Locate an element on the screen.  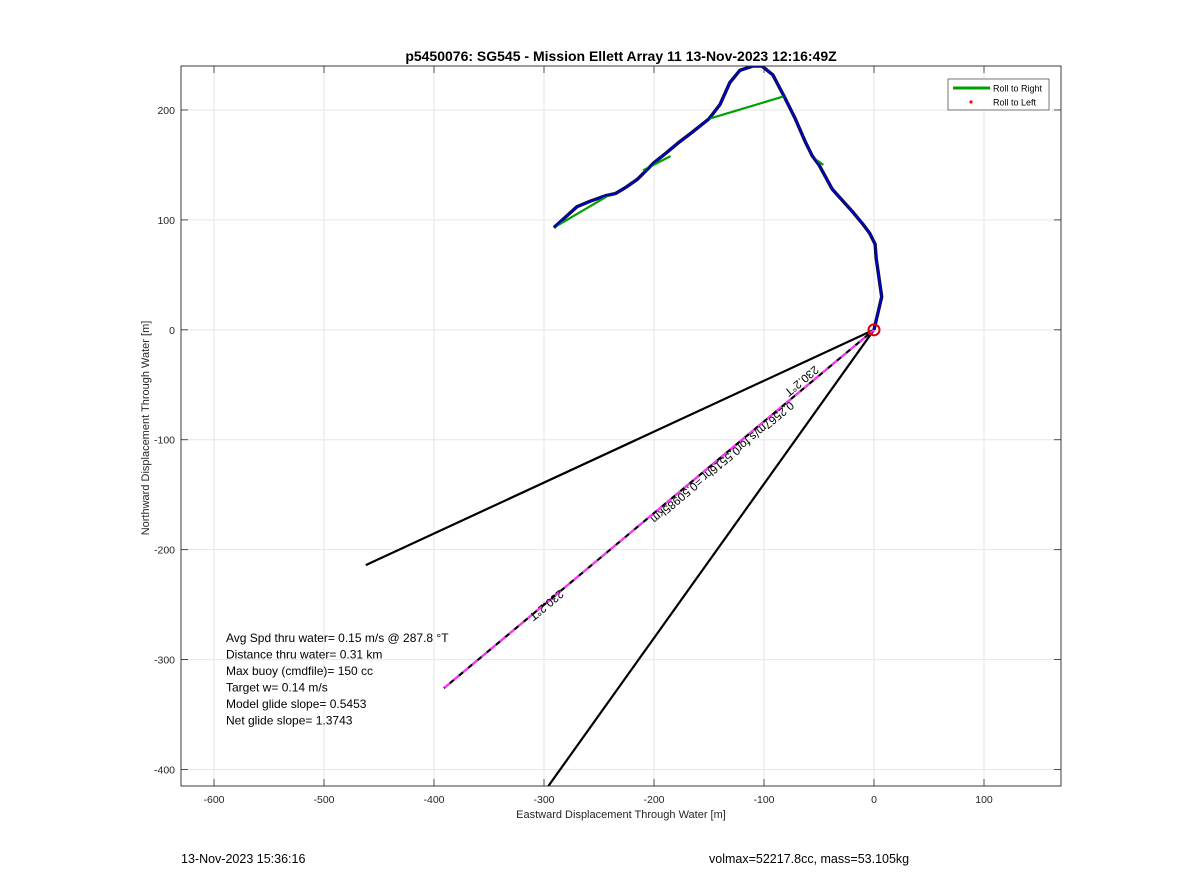
x-tick-label: -200 is located at coordinates (653, 800).